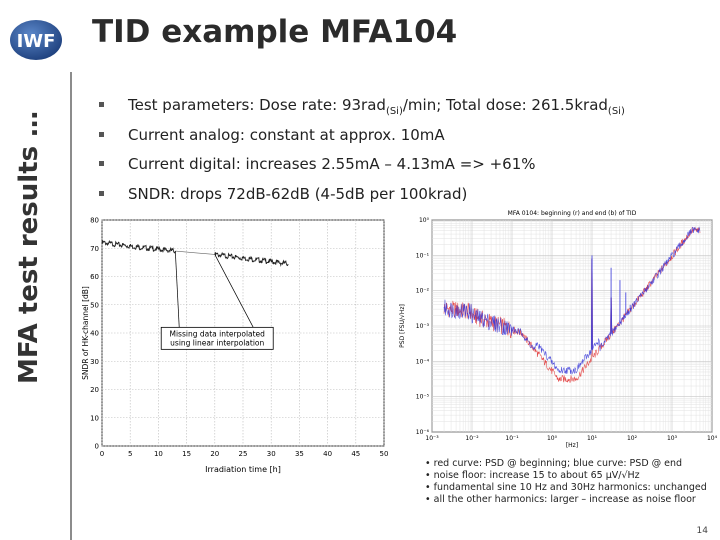 The height and width of the screenshot is (540, 720). I want to click on psd-chart-ylabel: PSD [FSU/√Hz], so click(402, 326).